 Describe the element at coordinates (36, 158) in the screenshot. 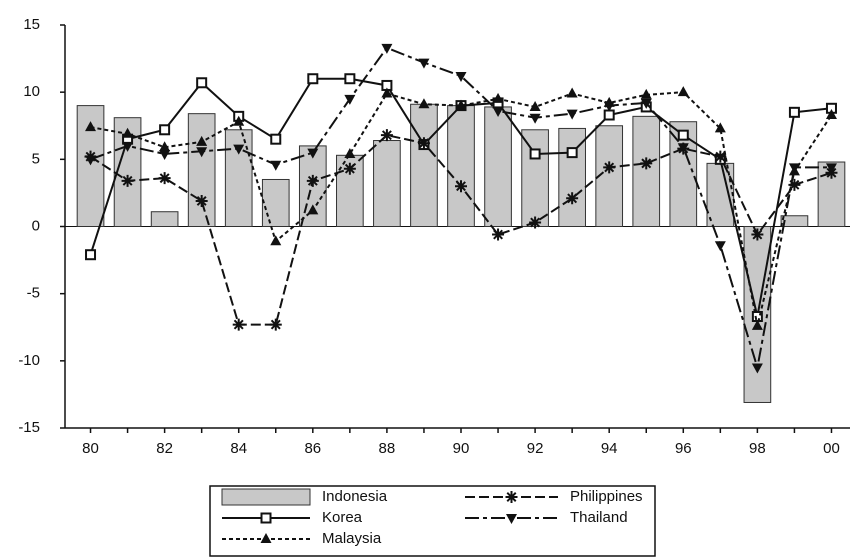

I see `y-tick-label: 5` at that location.